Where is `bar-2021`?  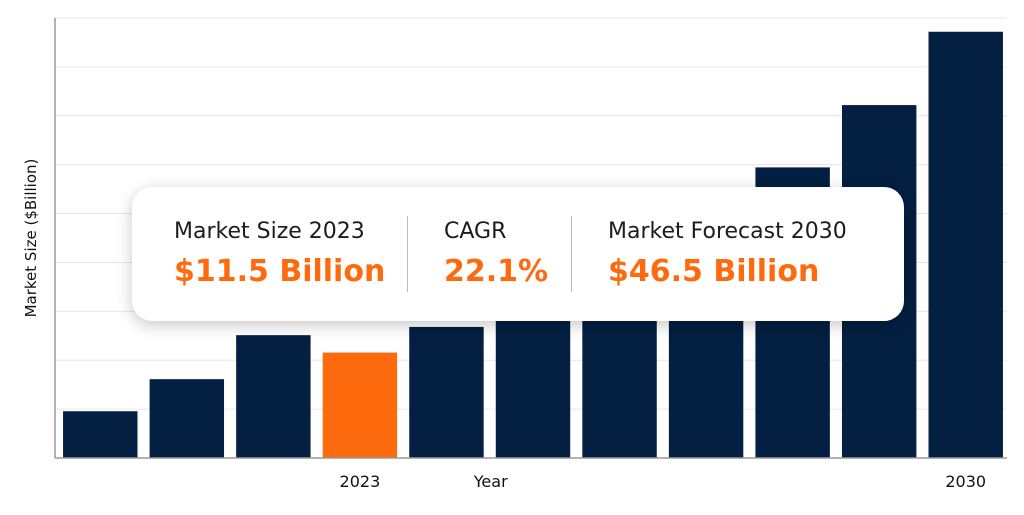
bar-2021 is located at coordinates (187, 418).